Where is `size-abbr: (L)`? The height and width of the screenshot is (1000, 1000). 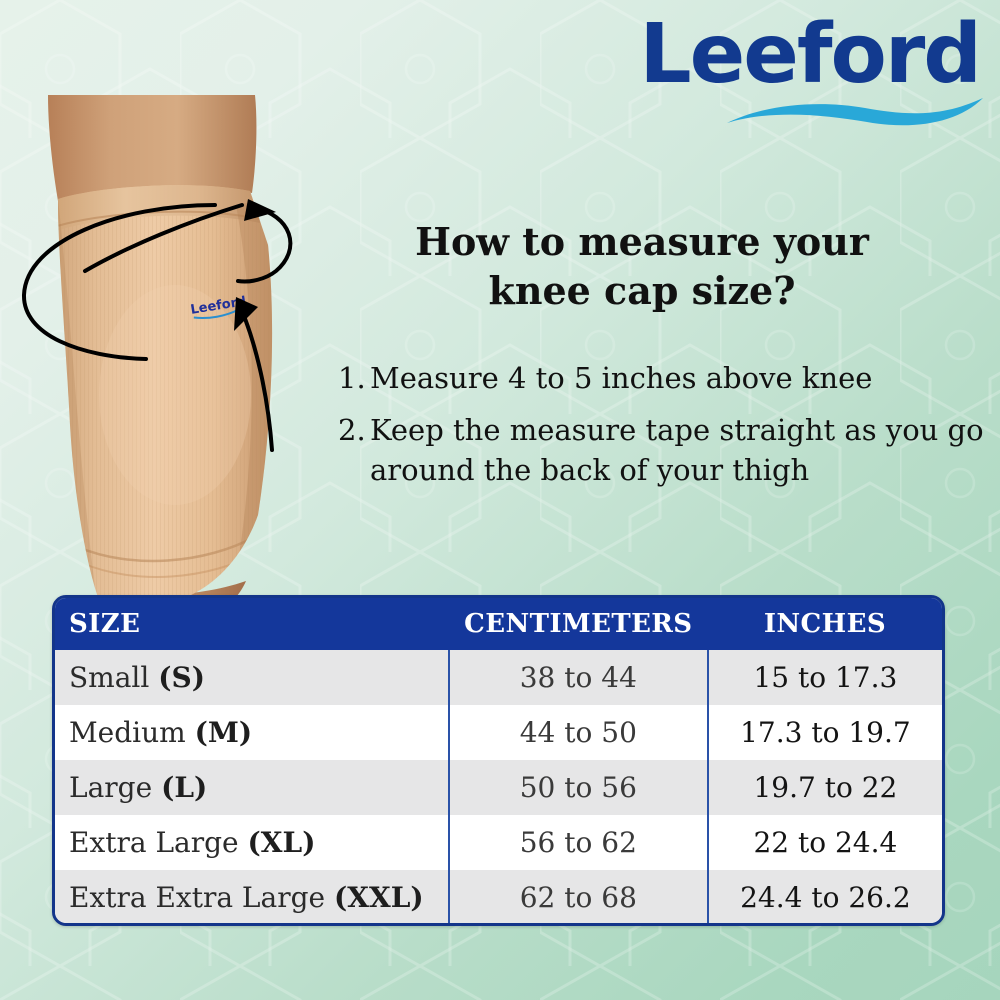
size-abbr: (L) is located at coordinates (184, 787).